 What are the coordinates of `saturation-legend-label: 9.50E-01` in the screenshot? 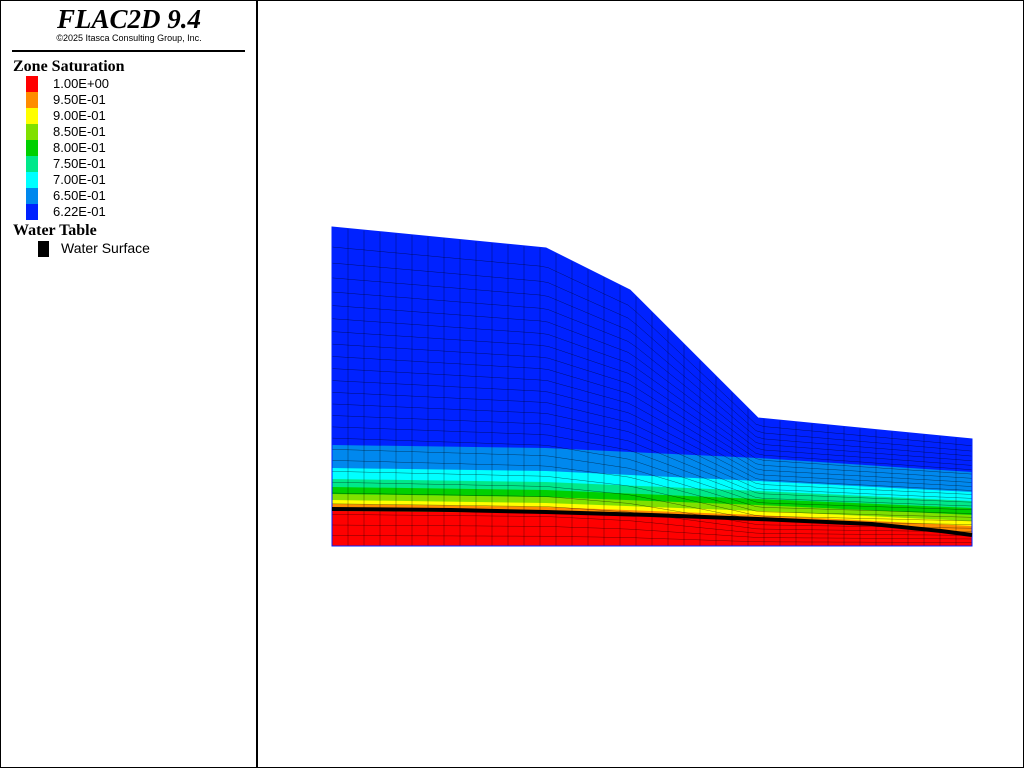 It's located at (79, 99).